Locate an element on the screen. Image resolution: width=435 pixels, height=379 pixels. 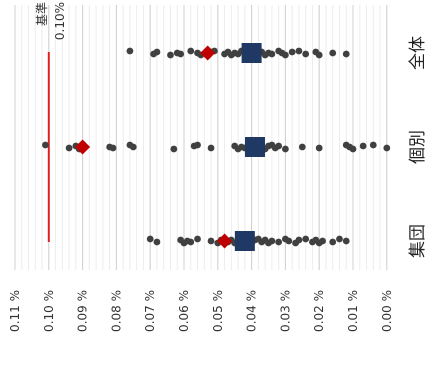
category-label: 全体 is located at coordinates (418, 53).